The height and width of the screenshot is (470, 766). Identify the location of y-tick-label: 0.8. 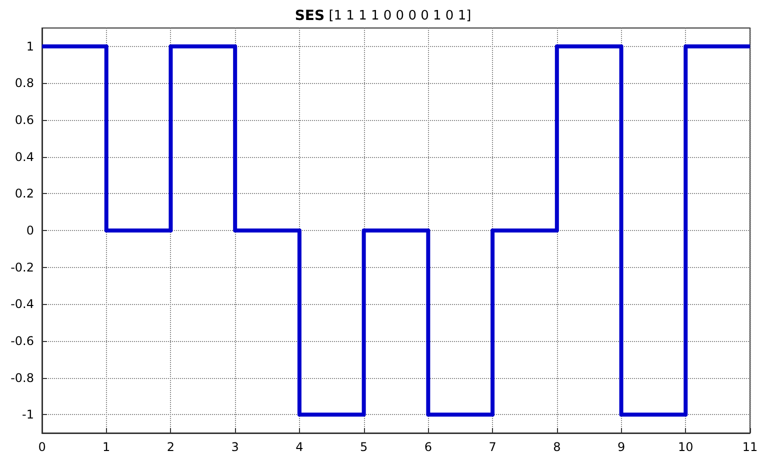
(24, 83).